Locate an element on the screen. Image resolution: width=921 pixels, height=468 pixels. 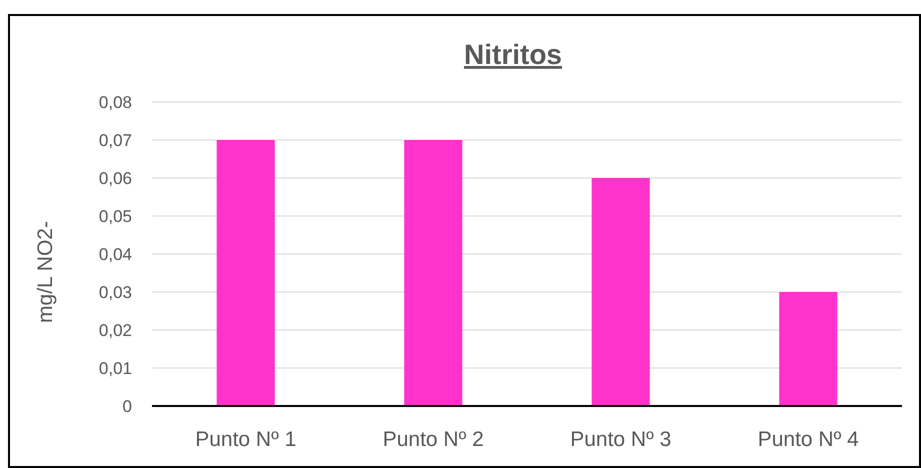
x-tick-label: Punto Nº 3 is located at coordinates (621, 439).